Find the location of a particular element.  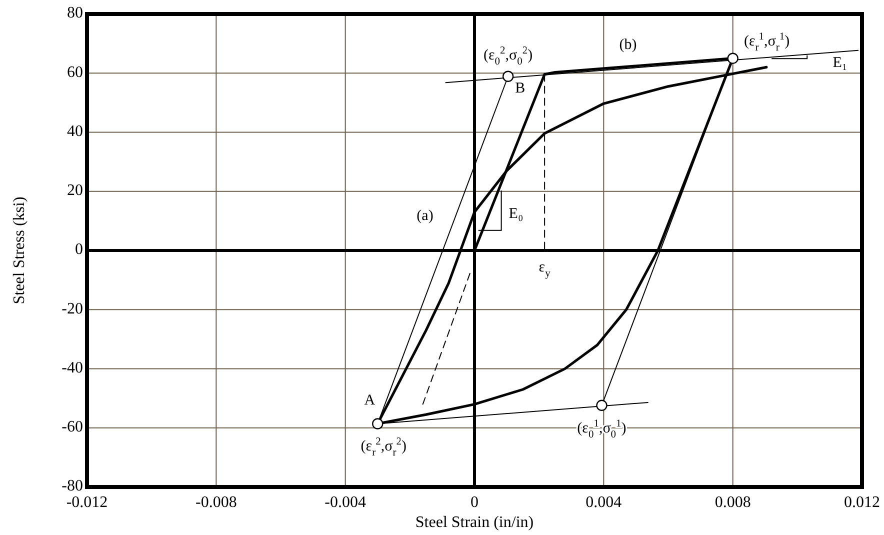

annotation: ε$_{y}$ is located at coordinates (545, 270).